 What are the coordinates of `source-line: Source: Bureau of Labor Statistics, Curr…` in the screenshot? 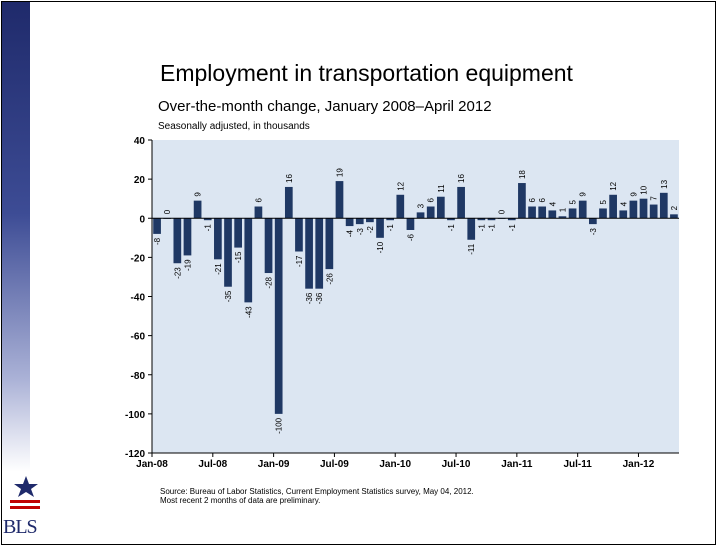 It's located at (317, 491).